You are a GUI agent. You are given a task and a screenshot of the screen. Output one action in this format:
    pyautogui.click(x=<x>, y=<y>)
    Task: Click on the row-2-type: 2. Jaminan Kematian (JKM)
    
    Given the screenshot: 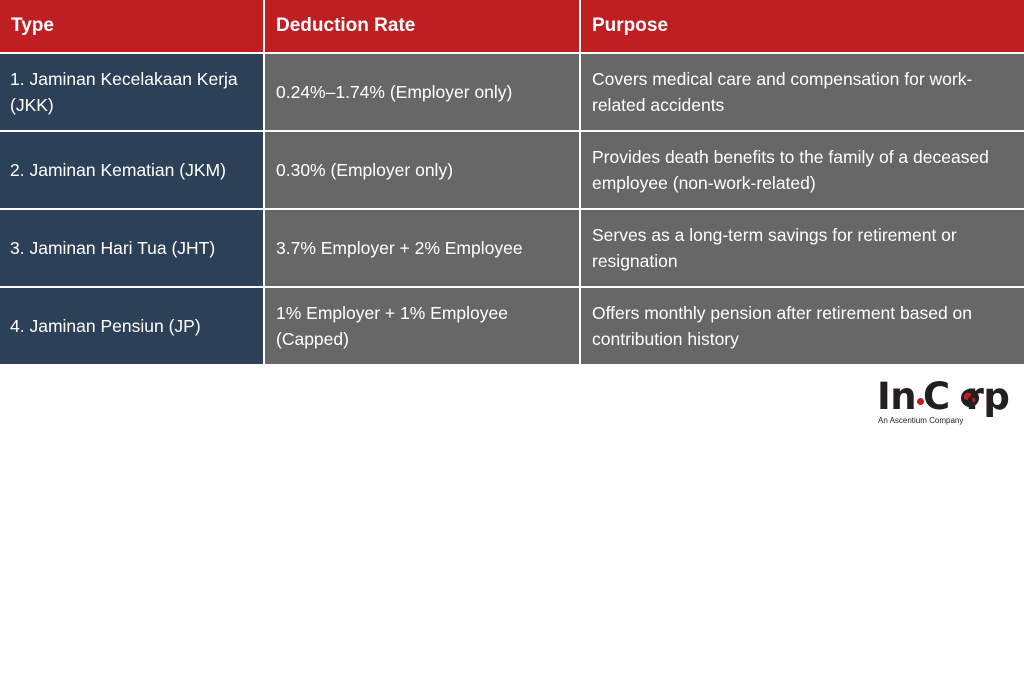 What is the action you would take?
    pyautogui.click(x=131, y=170)
    